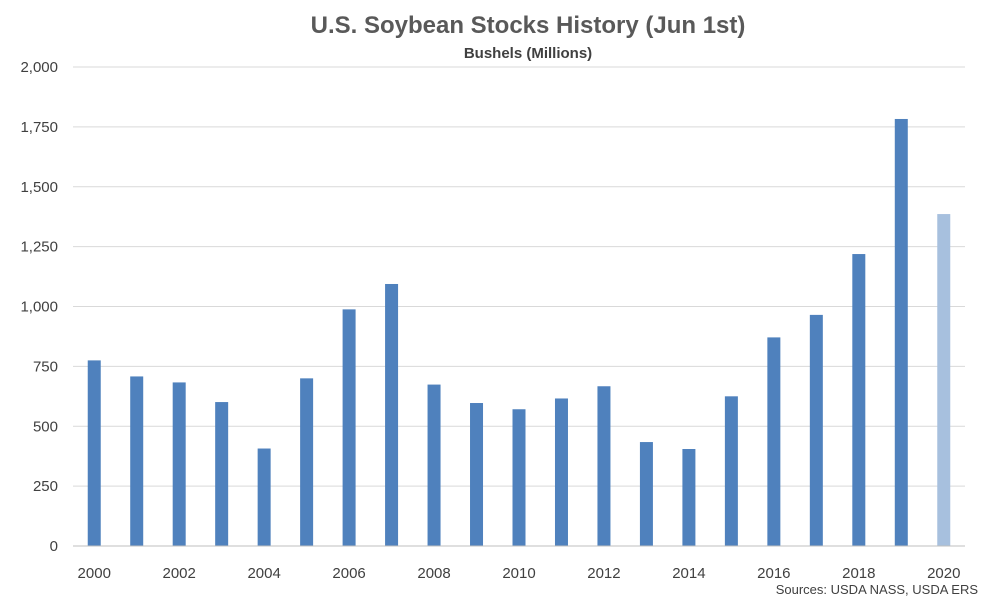 This screenshot has height=601, width=982. I want to click on x-tick-label: 2020, so click(943, 573).